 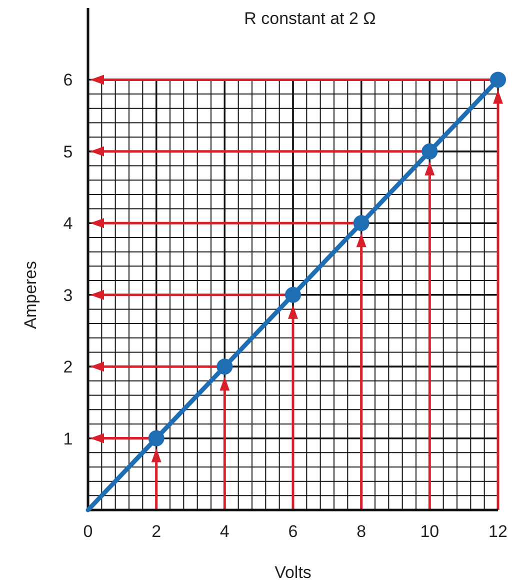 What do you see at coordinates (361, 531) in the screenshot?
I see `x-tick-label: 8` at bounding box center [361, 531].